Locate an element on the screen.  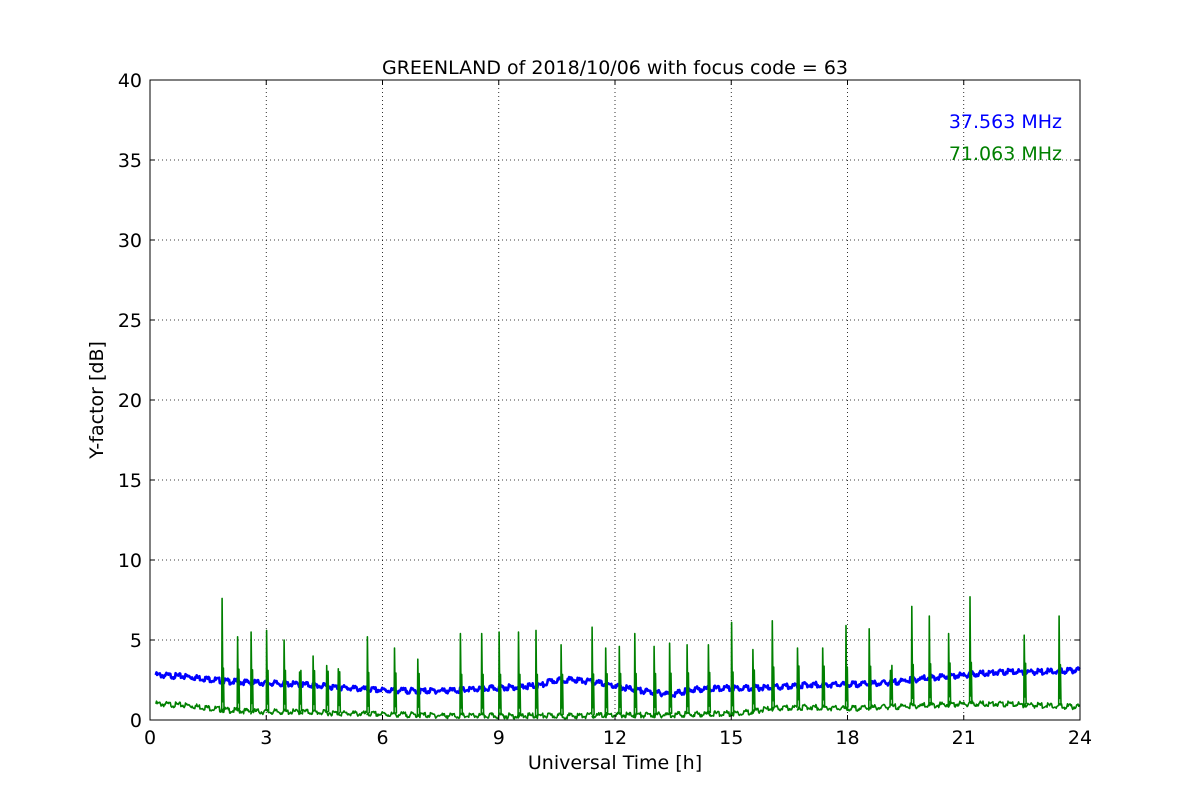
legend-entry: 37.563 MHz is located at coordinates (1005, 122).